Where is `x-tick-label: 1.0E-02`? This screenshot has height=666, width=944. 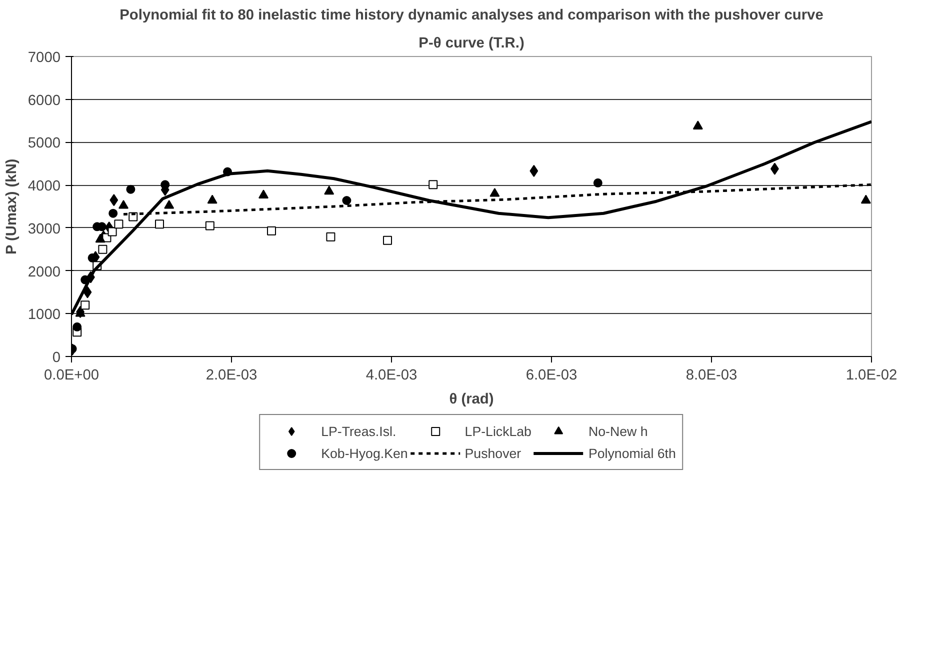 x-tick-label: 1.0E-02 is located at coordinates (872, 376).